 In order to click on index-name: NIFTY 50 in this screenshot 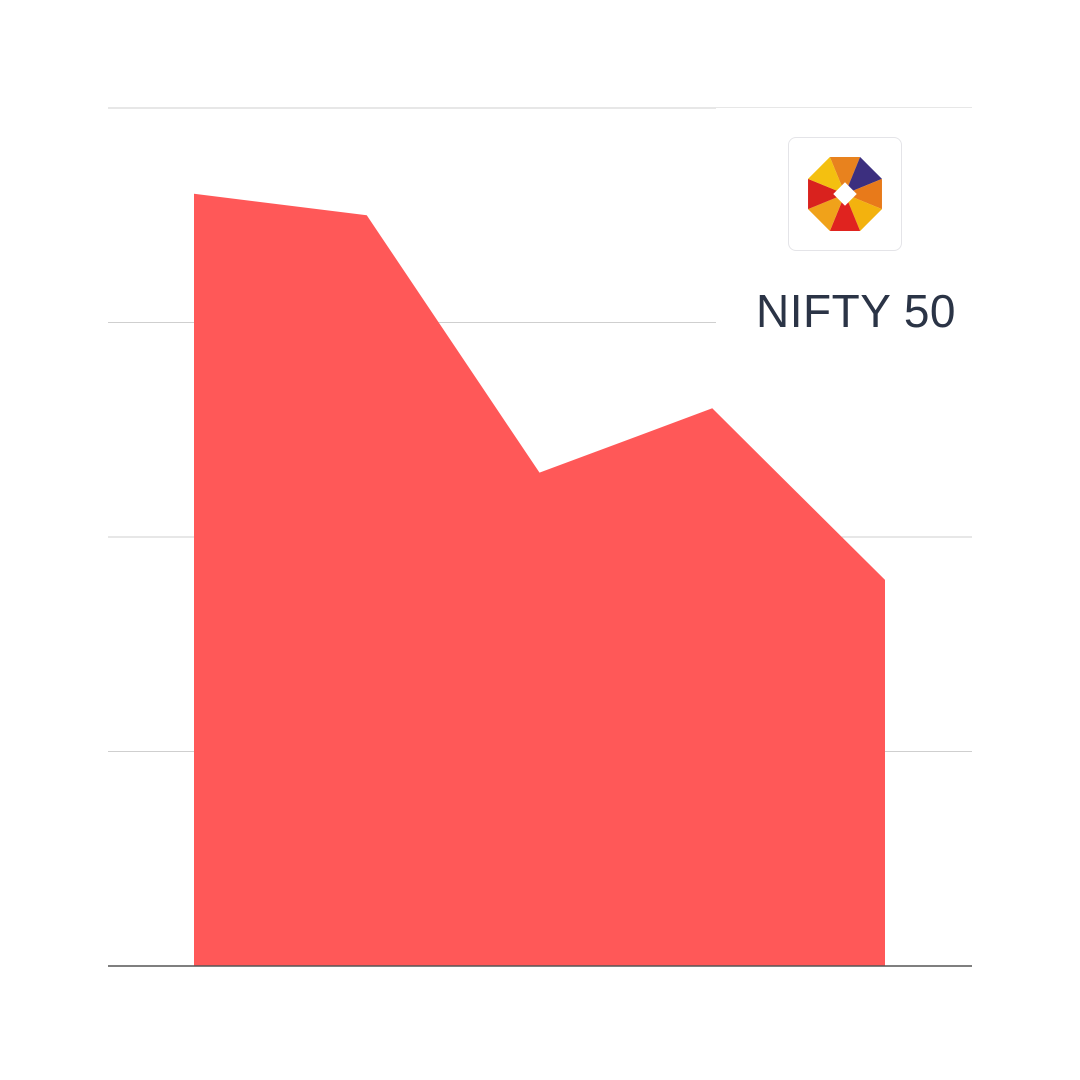, I will do `click(856, 311)`.